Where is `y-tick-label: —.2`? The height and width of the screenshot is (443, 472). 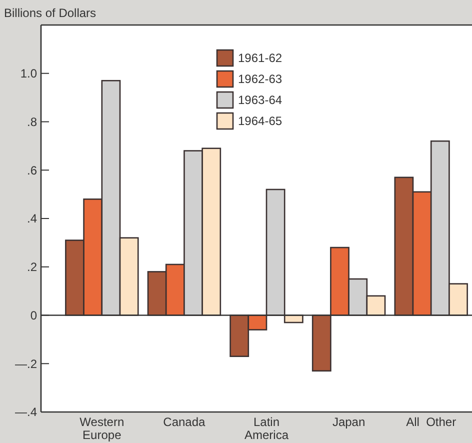 y-tick-label: —.2 is located at coordinates (26, 363).